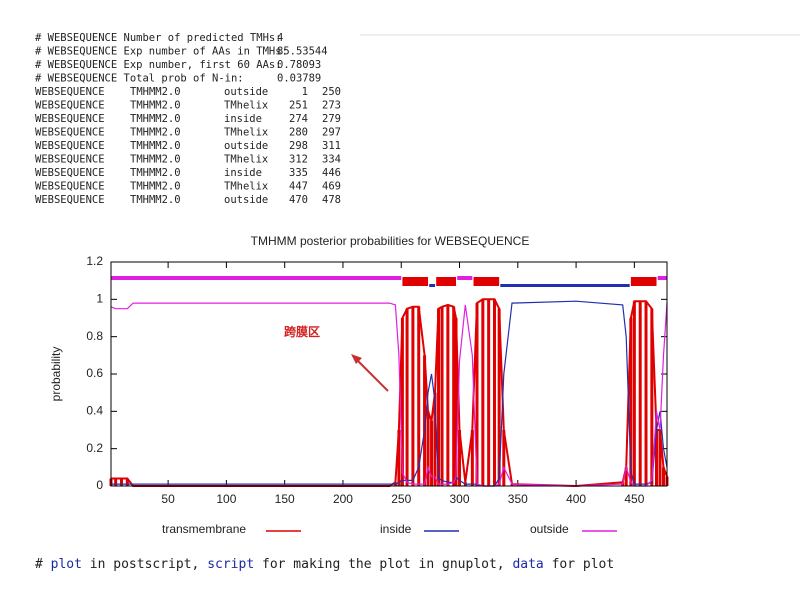  Describe the element at coordinates (343, 499) in the screenshot. I see `x-tick-label: 200` at that location.